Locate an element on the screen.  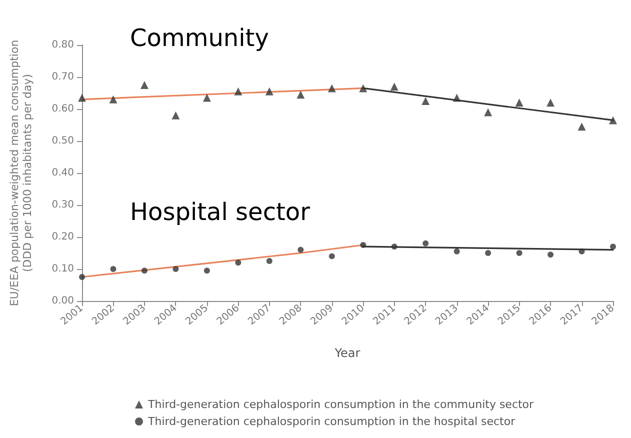
legend-label: Third-generation cephalosporin consumption in the hospital sector is located at coordinates (331, 421).